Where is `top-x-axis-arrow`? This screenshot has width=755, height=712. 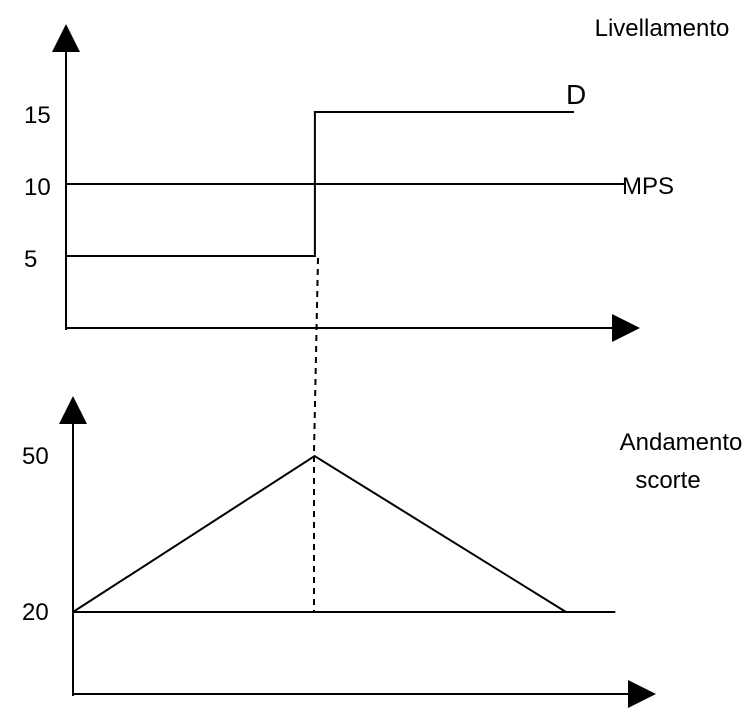
top-x-axis-arrow is located at coordinates (626, 328).